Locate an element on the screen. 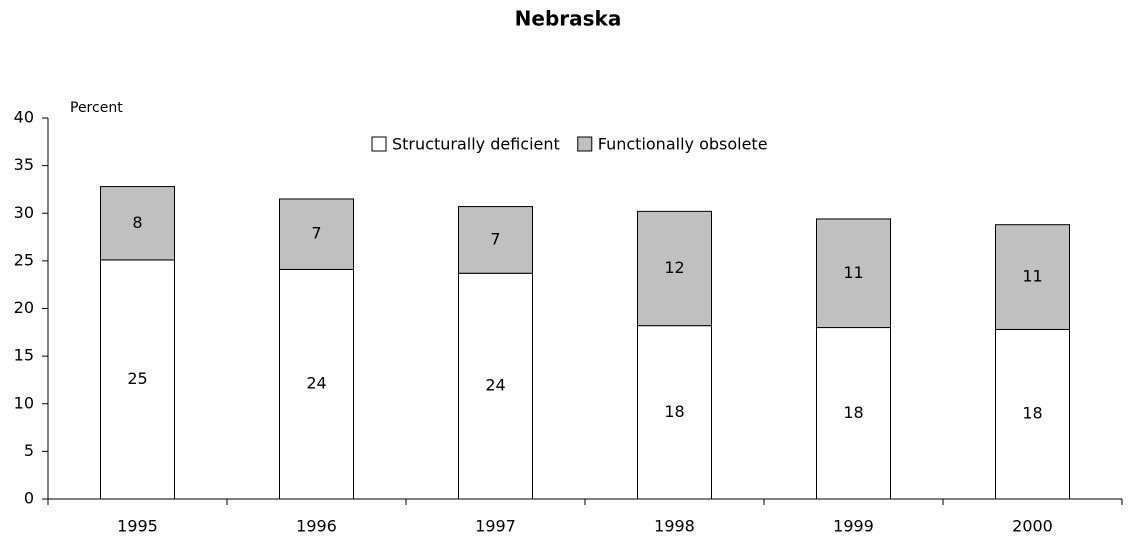 The image size is (1135, 541). y-tick-label: 30 is located at coordinates (24, 212).